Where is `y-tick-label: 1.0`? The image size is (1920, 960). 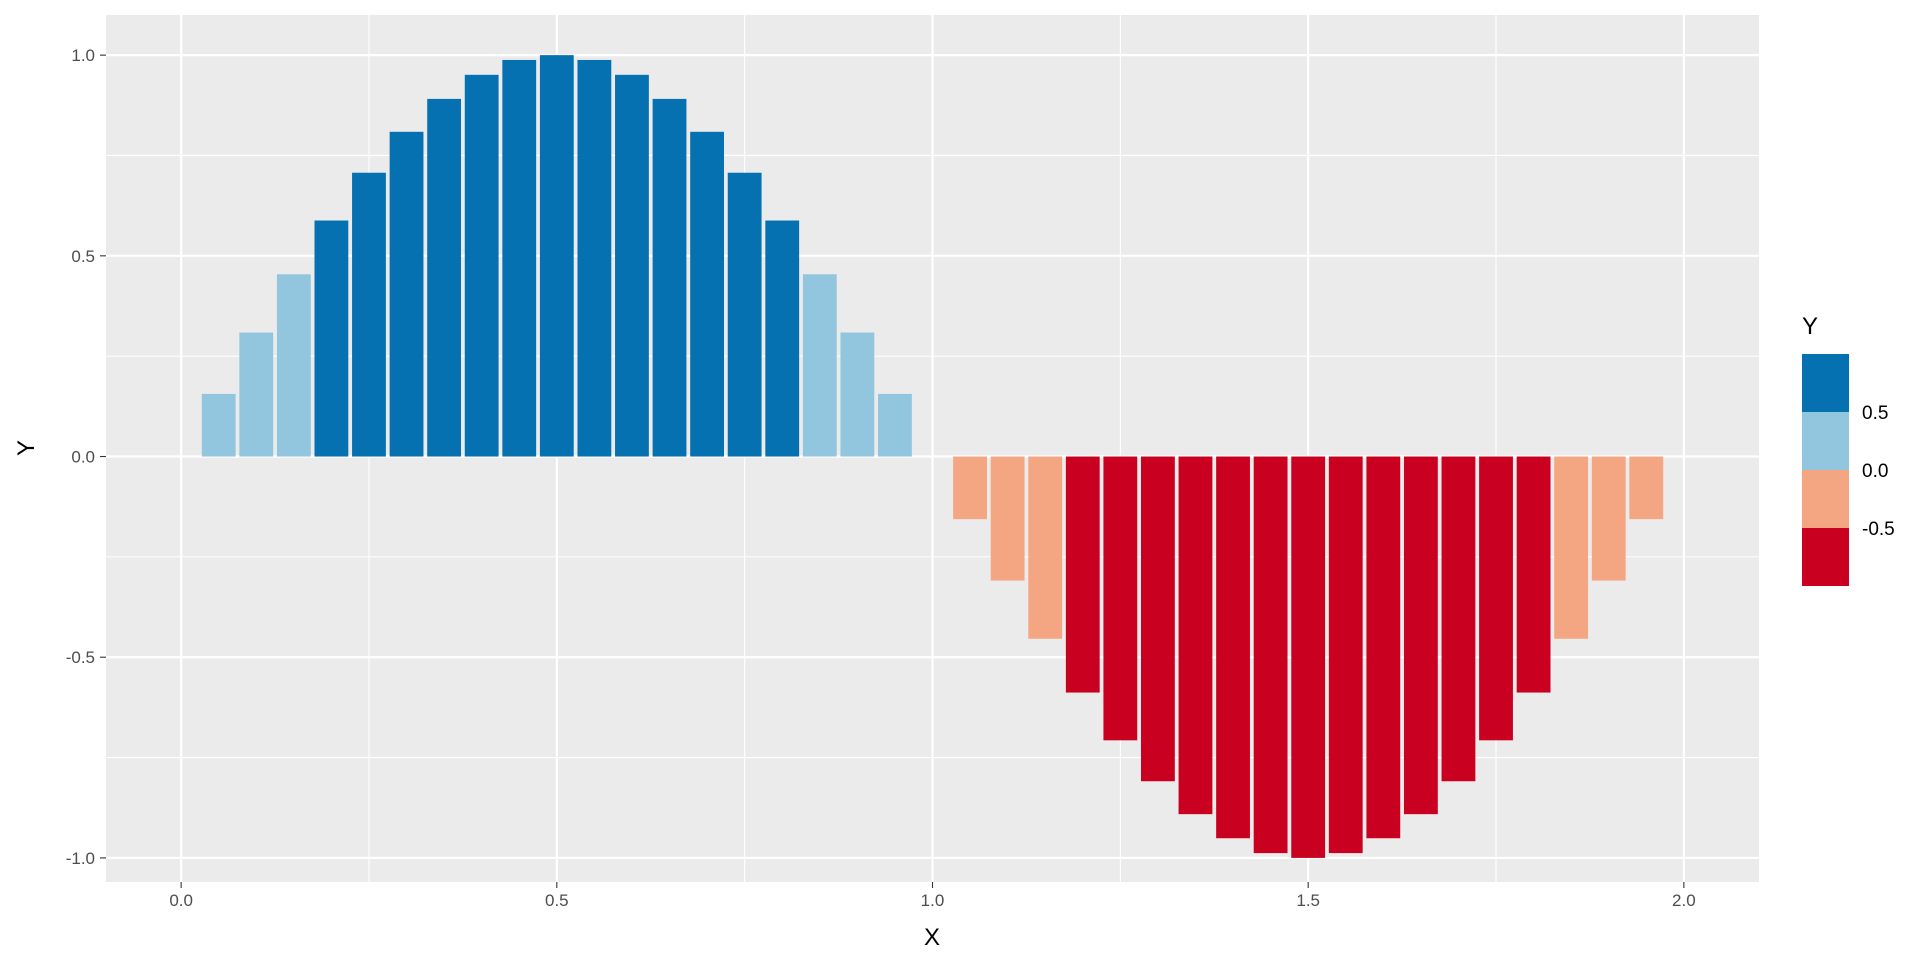
y-tick-label: 1.0 is located at coordinates (83, 55).